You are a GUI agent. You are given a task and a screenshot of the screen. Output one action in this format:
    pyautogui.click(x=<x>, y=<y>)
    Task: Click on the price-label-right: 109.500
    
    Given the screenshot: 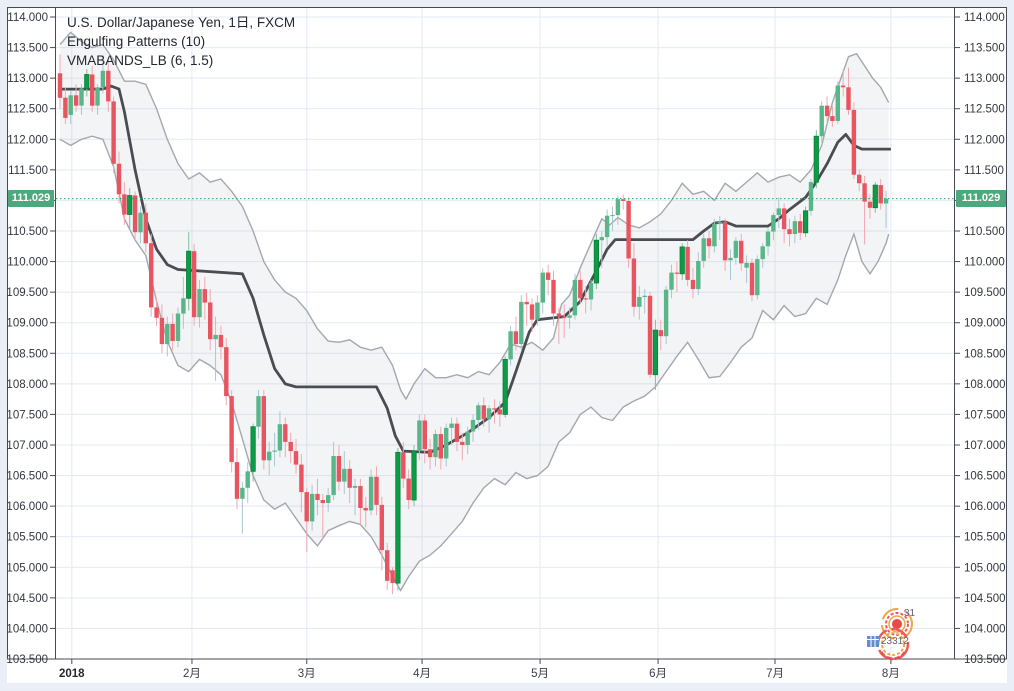 What is the action you would take?
    pyautogui.click(x=985, y=293)
    